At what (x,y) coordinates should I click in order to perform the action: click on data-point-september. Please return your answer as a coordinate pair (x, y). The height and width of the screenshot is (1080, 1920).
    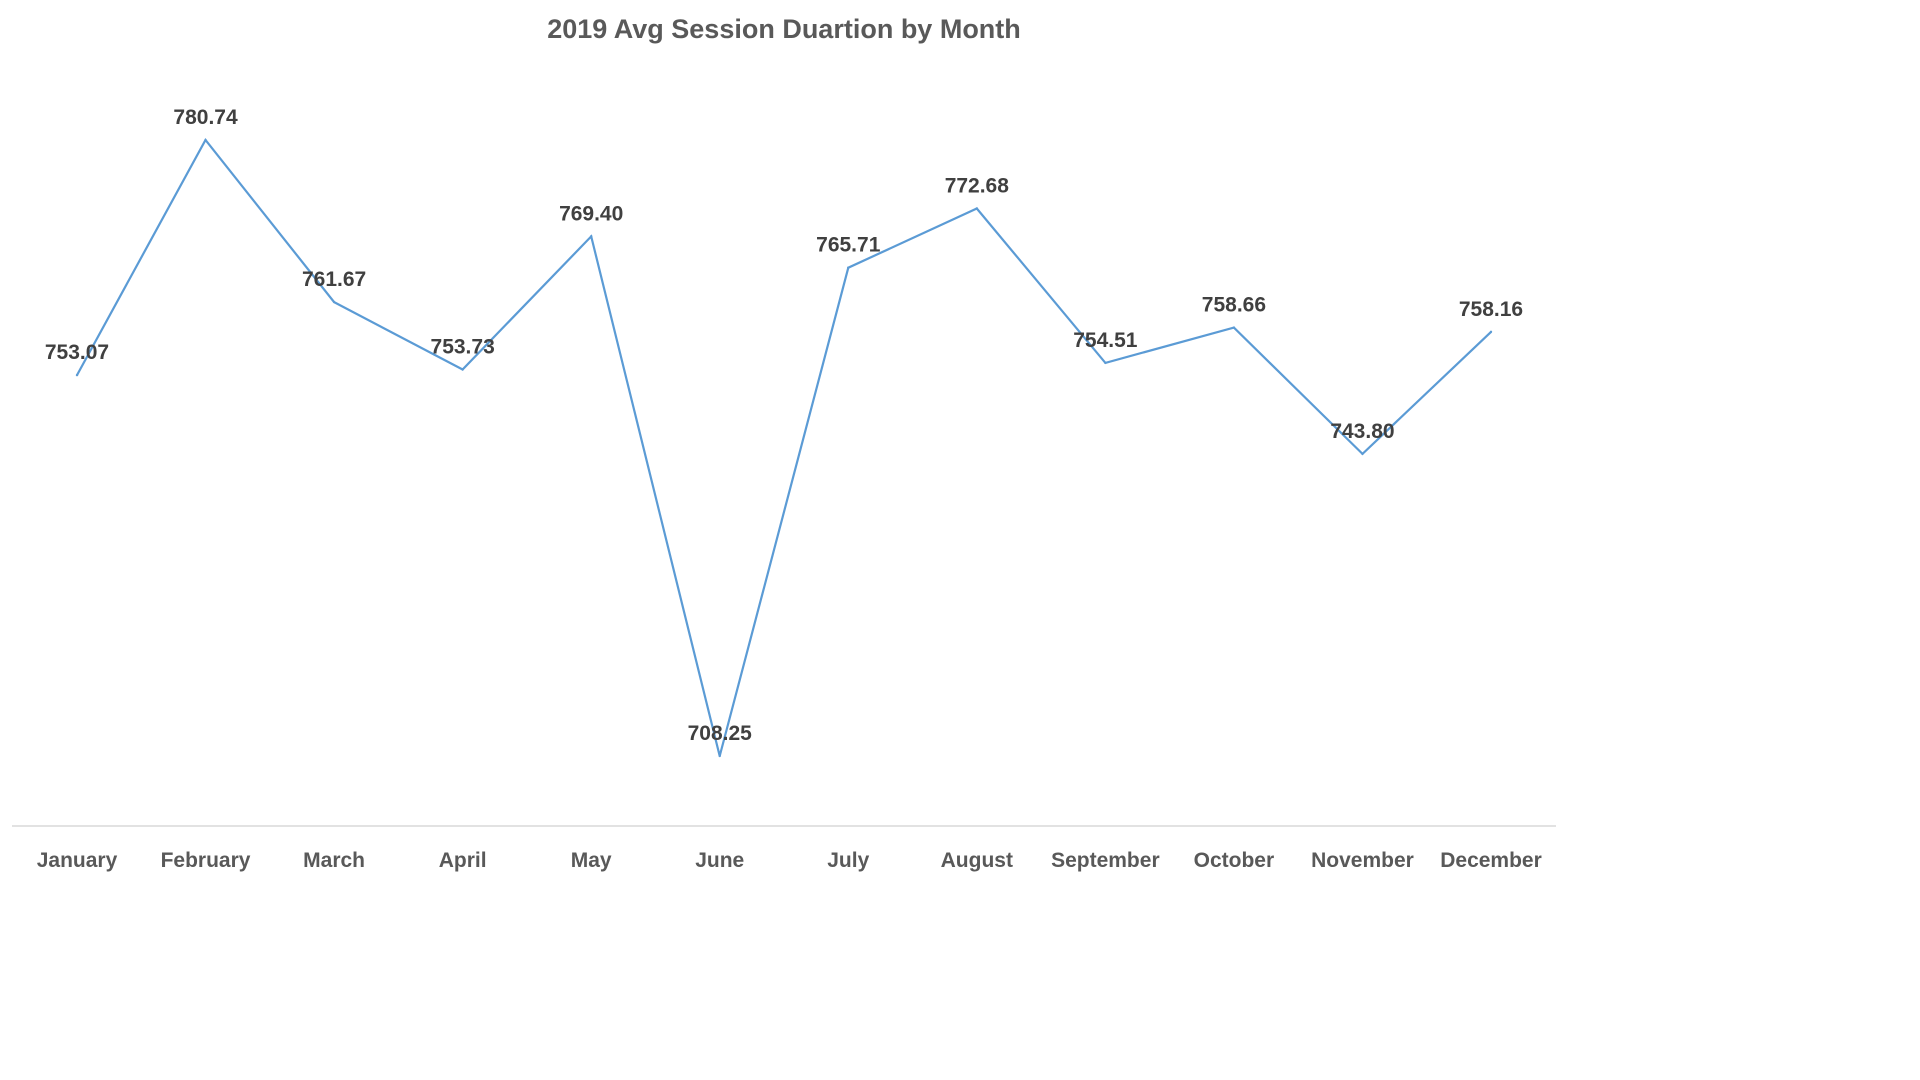
    Looking at the image, I should click on (1105, 363).